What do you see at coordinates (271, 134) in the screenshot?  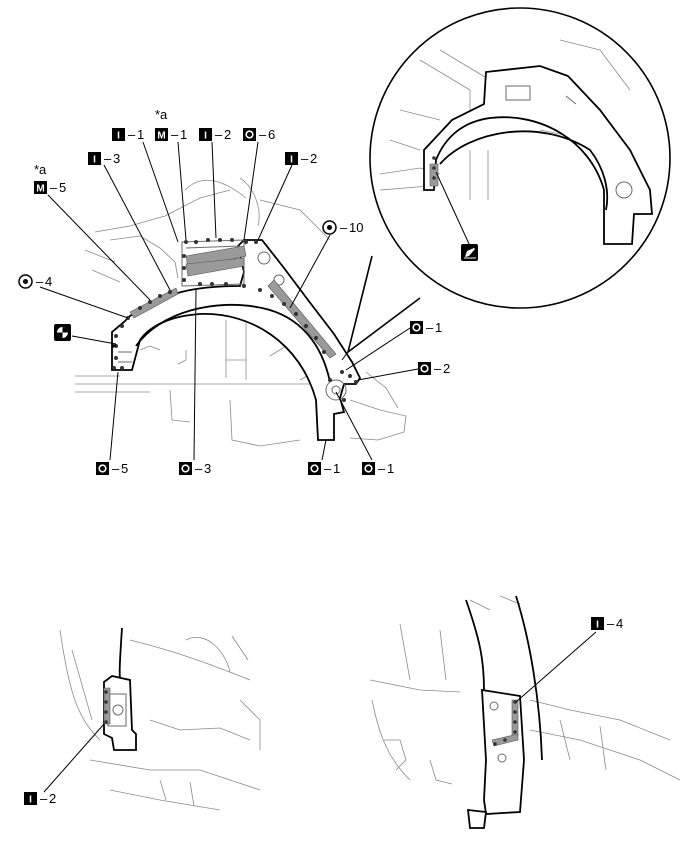 I see `svg-text: 6` at bounding box center [271, 134].